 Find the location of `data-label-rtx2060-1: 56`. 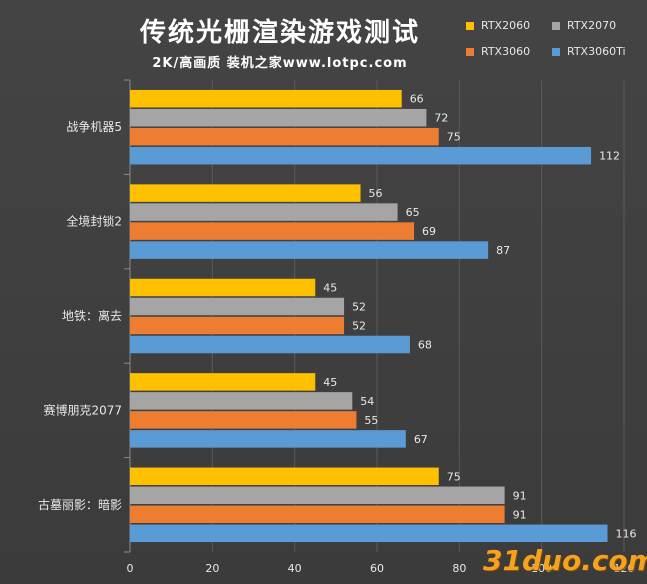

data-label-rtx2060-1: 56 is located at coordinates (376, 193).